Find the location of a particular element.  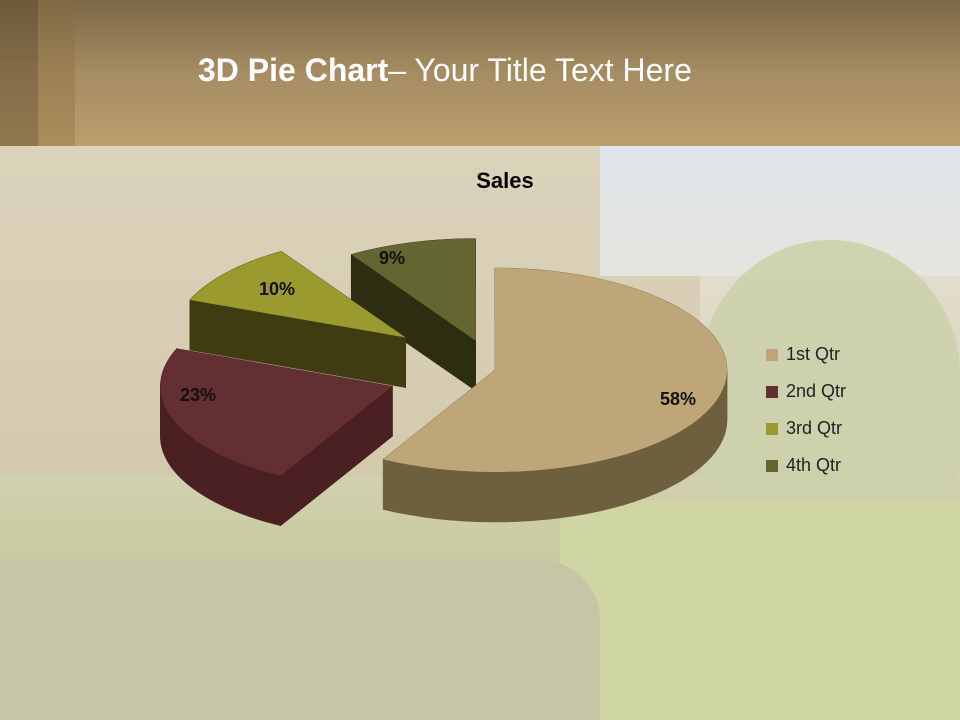

legend-item: 3rd Qtr is located at coordinates (806, 428).